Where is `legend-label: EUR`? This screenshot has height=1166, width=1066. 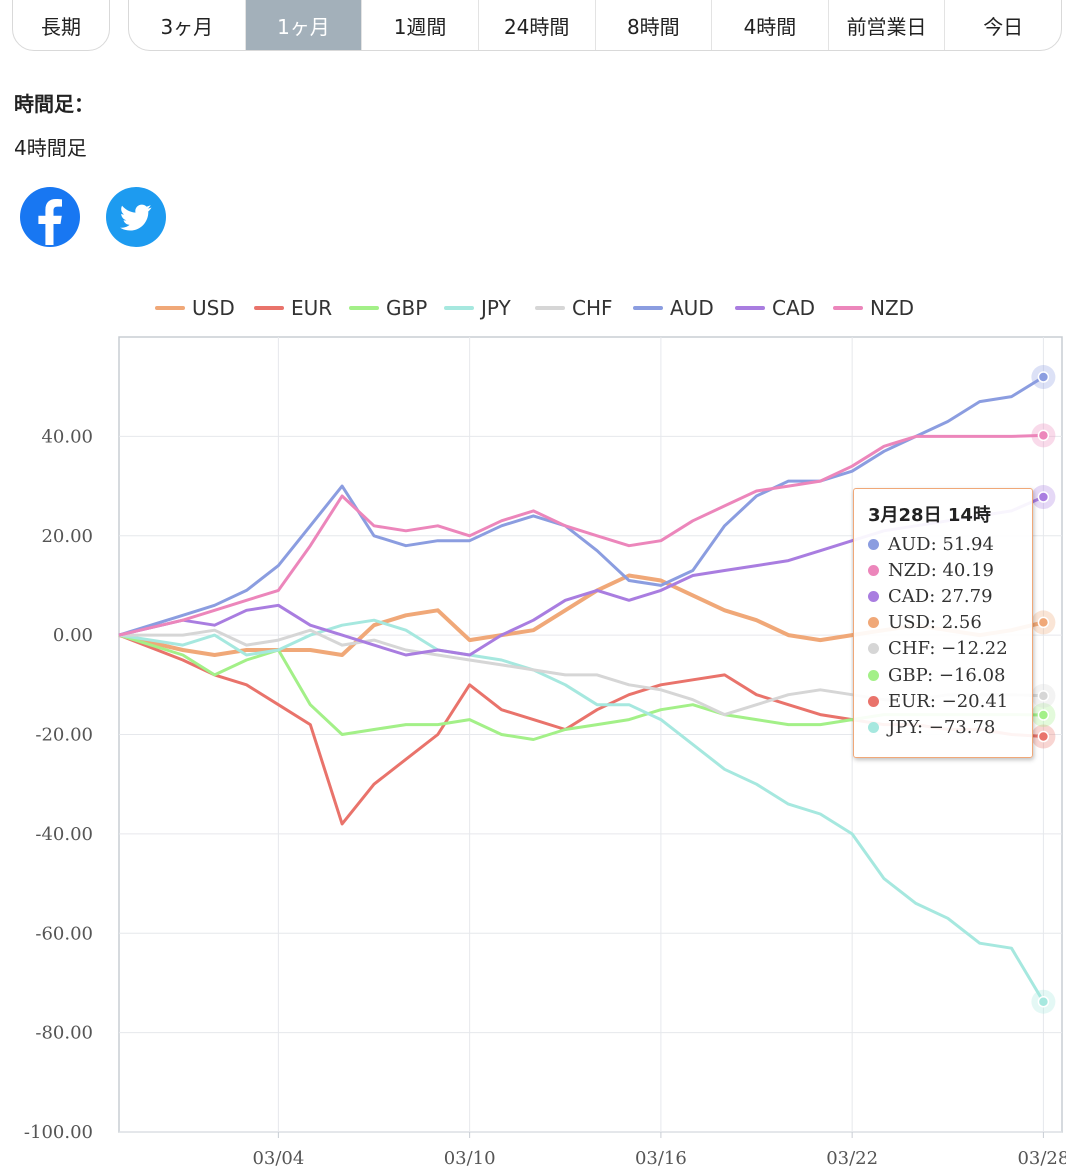
legend-label: EUR is located at coordinates (311, 308).